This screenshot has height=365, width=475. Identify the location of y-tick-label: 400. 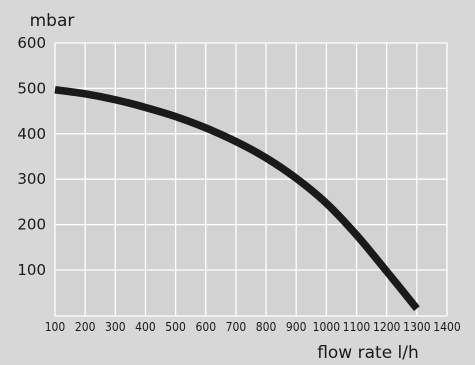
(31, 134).